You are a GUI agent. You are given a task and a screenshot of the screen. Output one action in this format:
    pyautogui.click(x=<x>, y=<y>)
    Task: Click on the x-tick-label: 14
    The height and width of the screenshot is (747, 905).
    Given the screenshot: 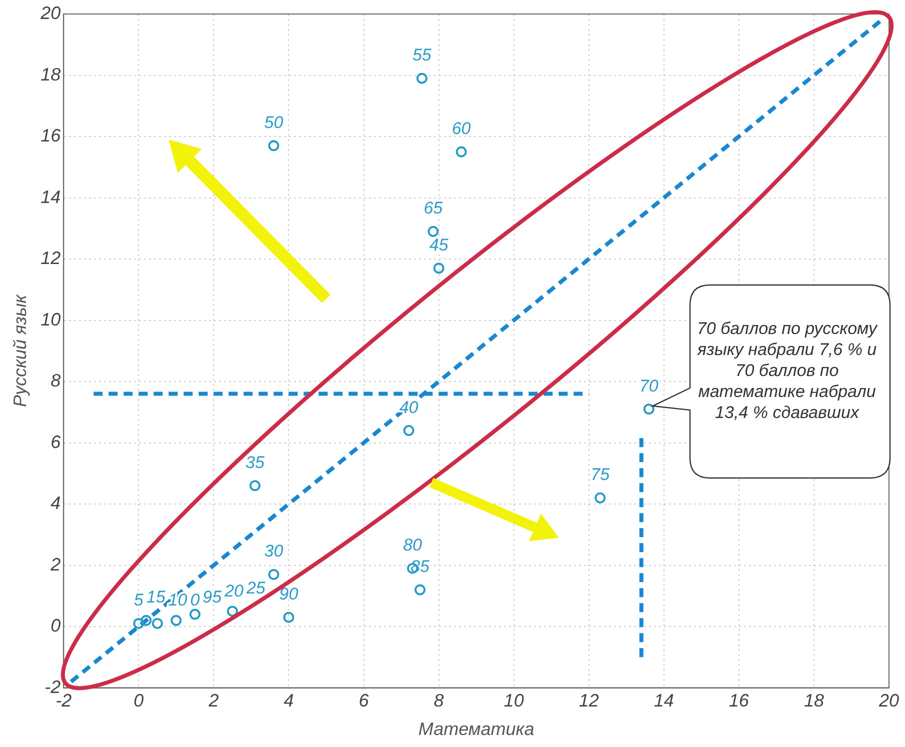 What is the action you would take?
    pyautogui.click(x=664, y=700)
    